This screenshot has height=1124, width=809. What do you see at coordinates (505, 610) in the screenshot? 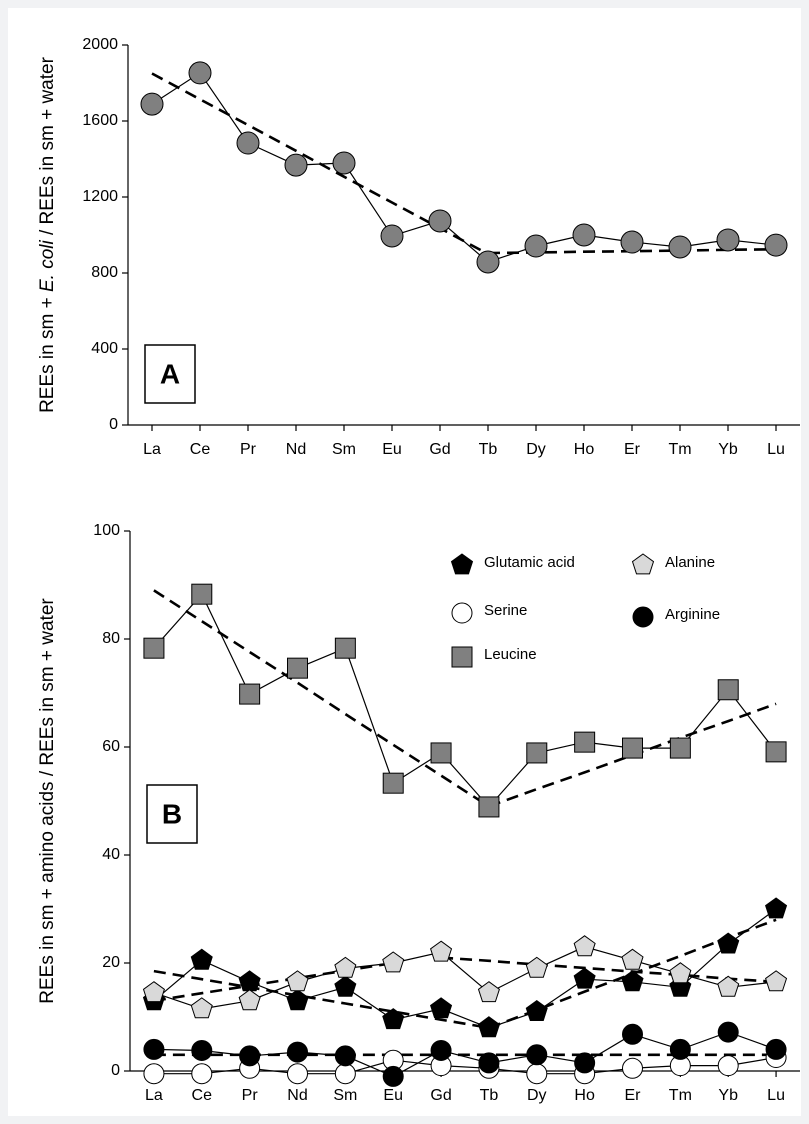
I see `legend-label: Serine` at bounding box center [505, 610].